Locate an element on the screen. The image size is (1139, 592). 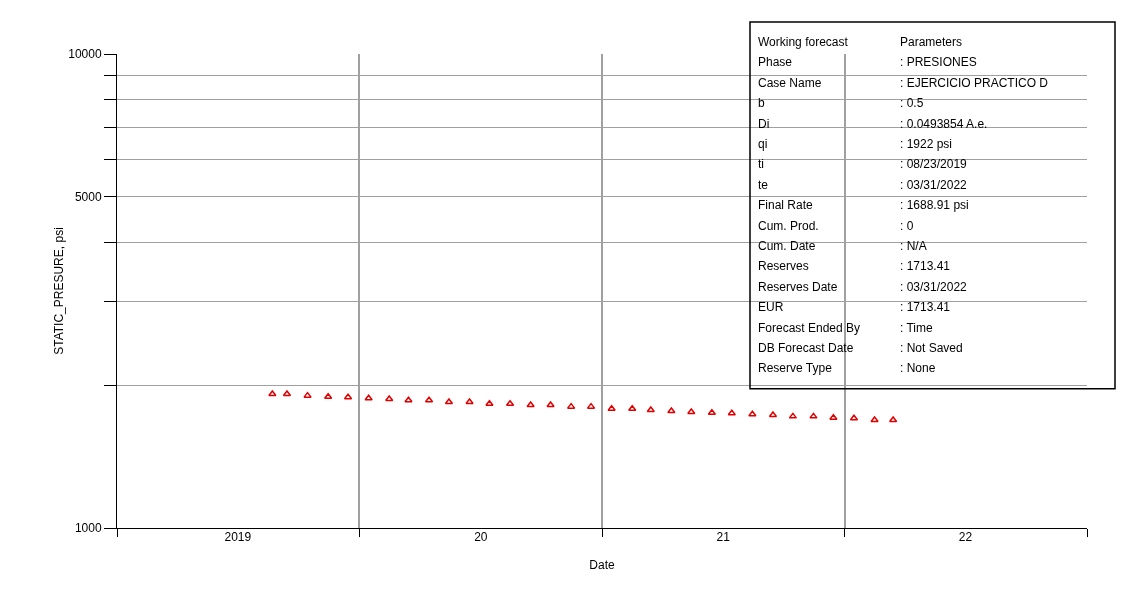
annotation: b is located at coordinates (761, 103).